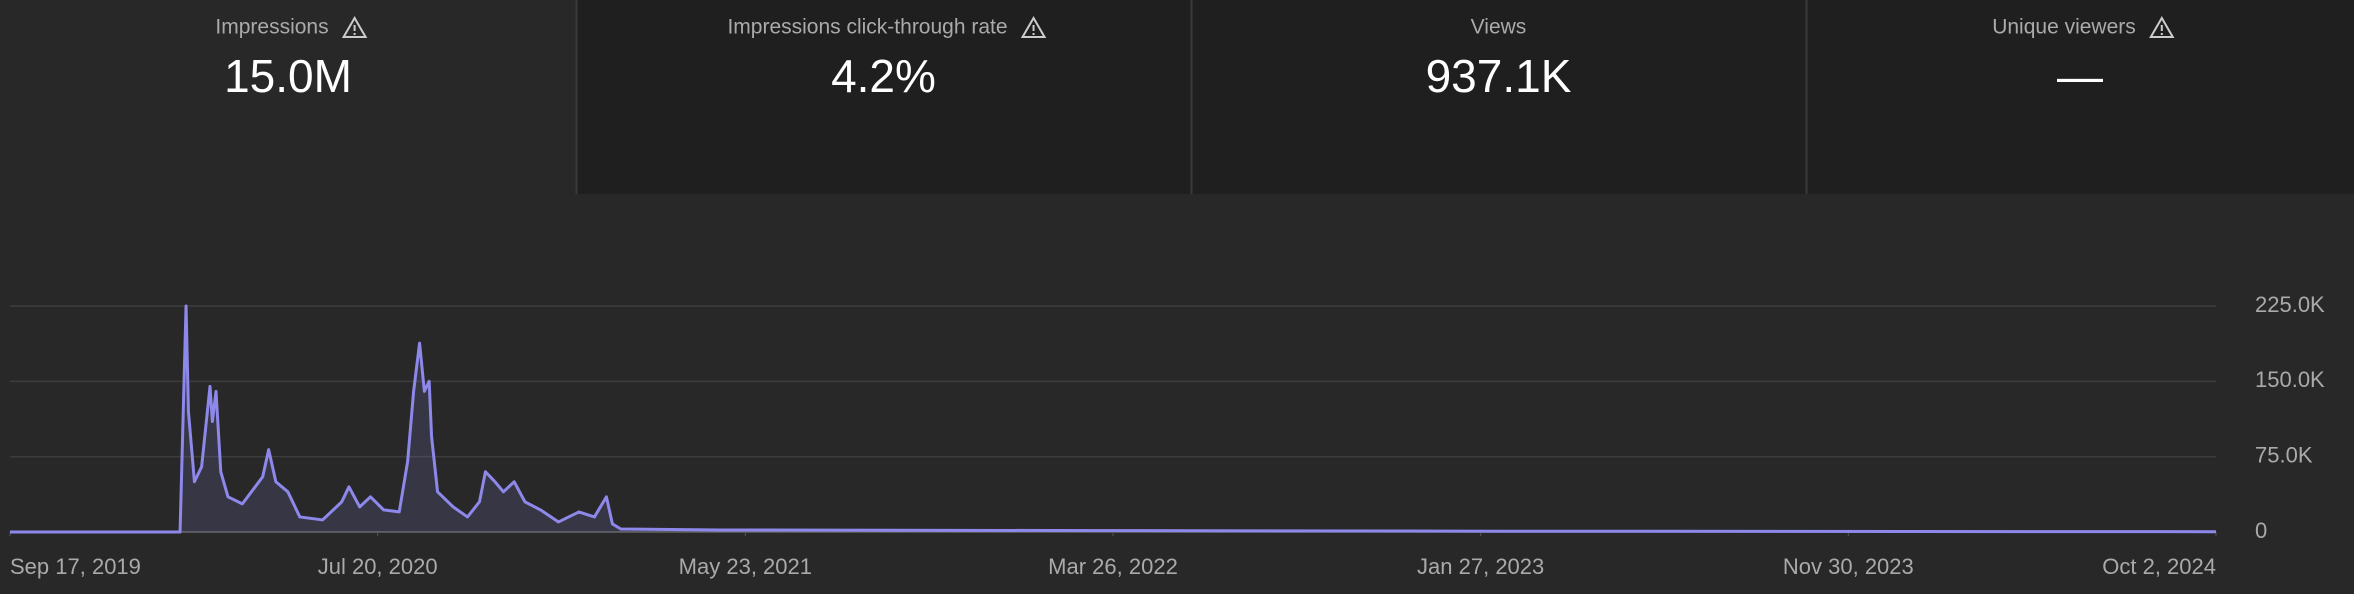 This screenshot has width=2354, height=594. What do you see at coordinates (2159, 566) in the screenshot?
I see `x-tick-label: Oct 2, 2024` at bounding box center [2159, 566].